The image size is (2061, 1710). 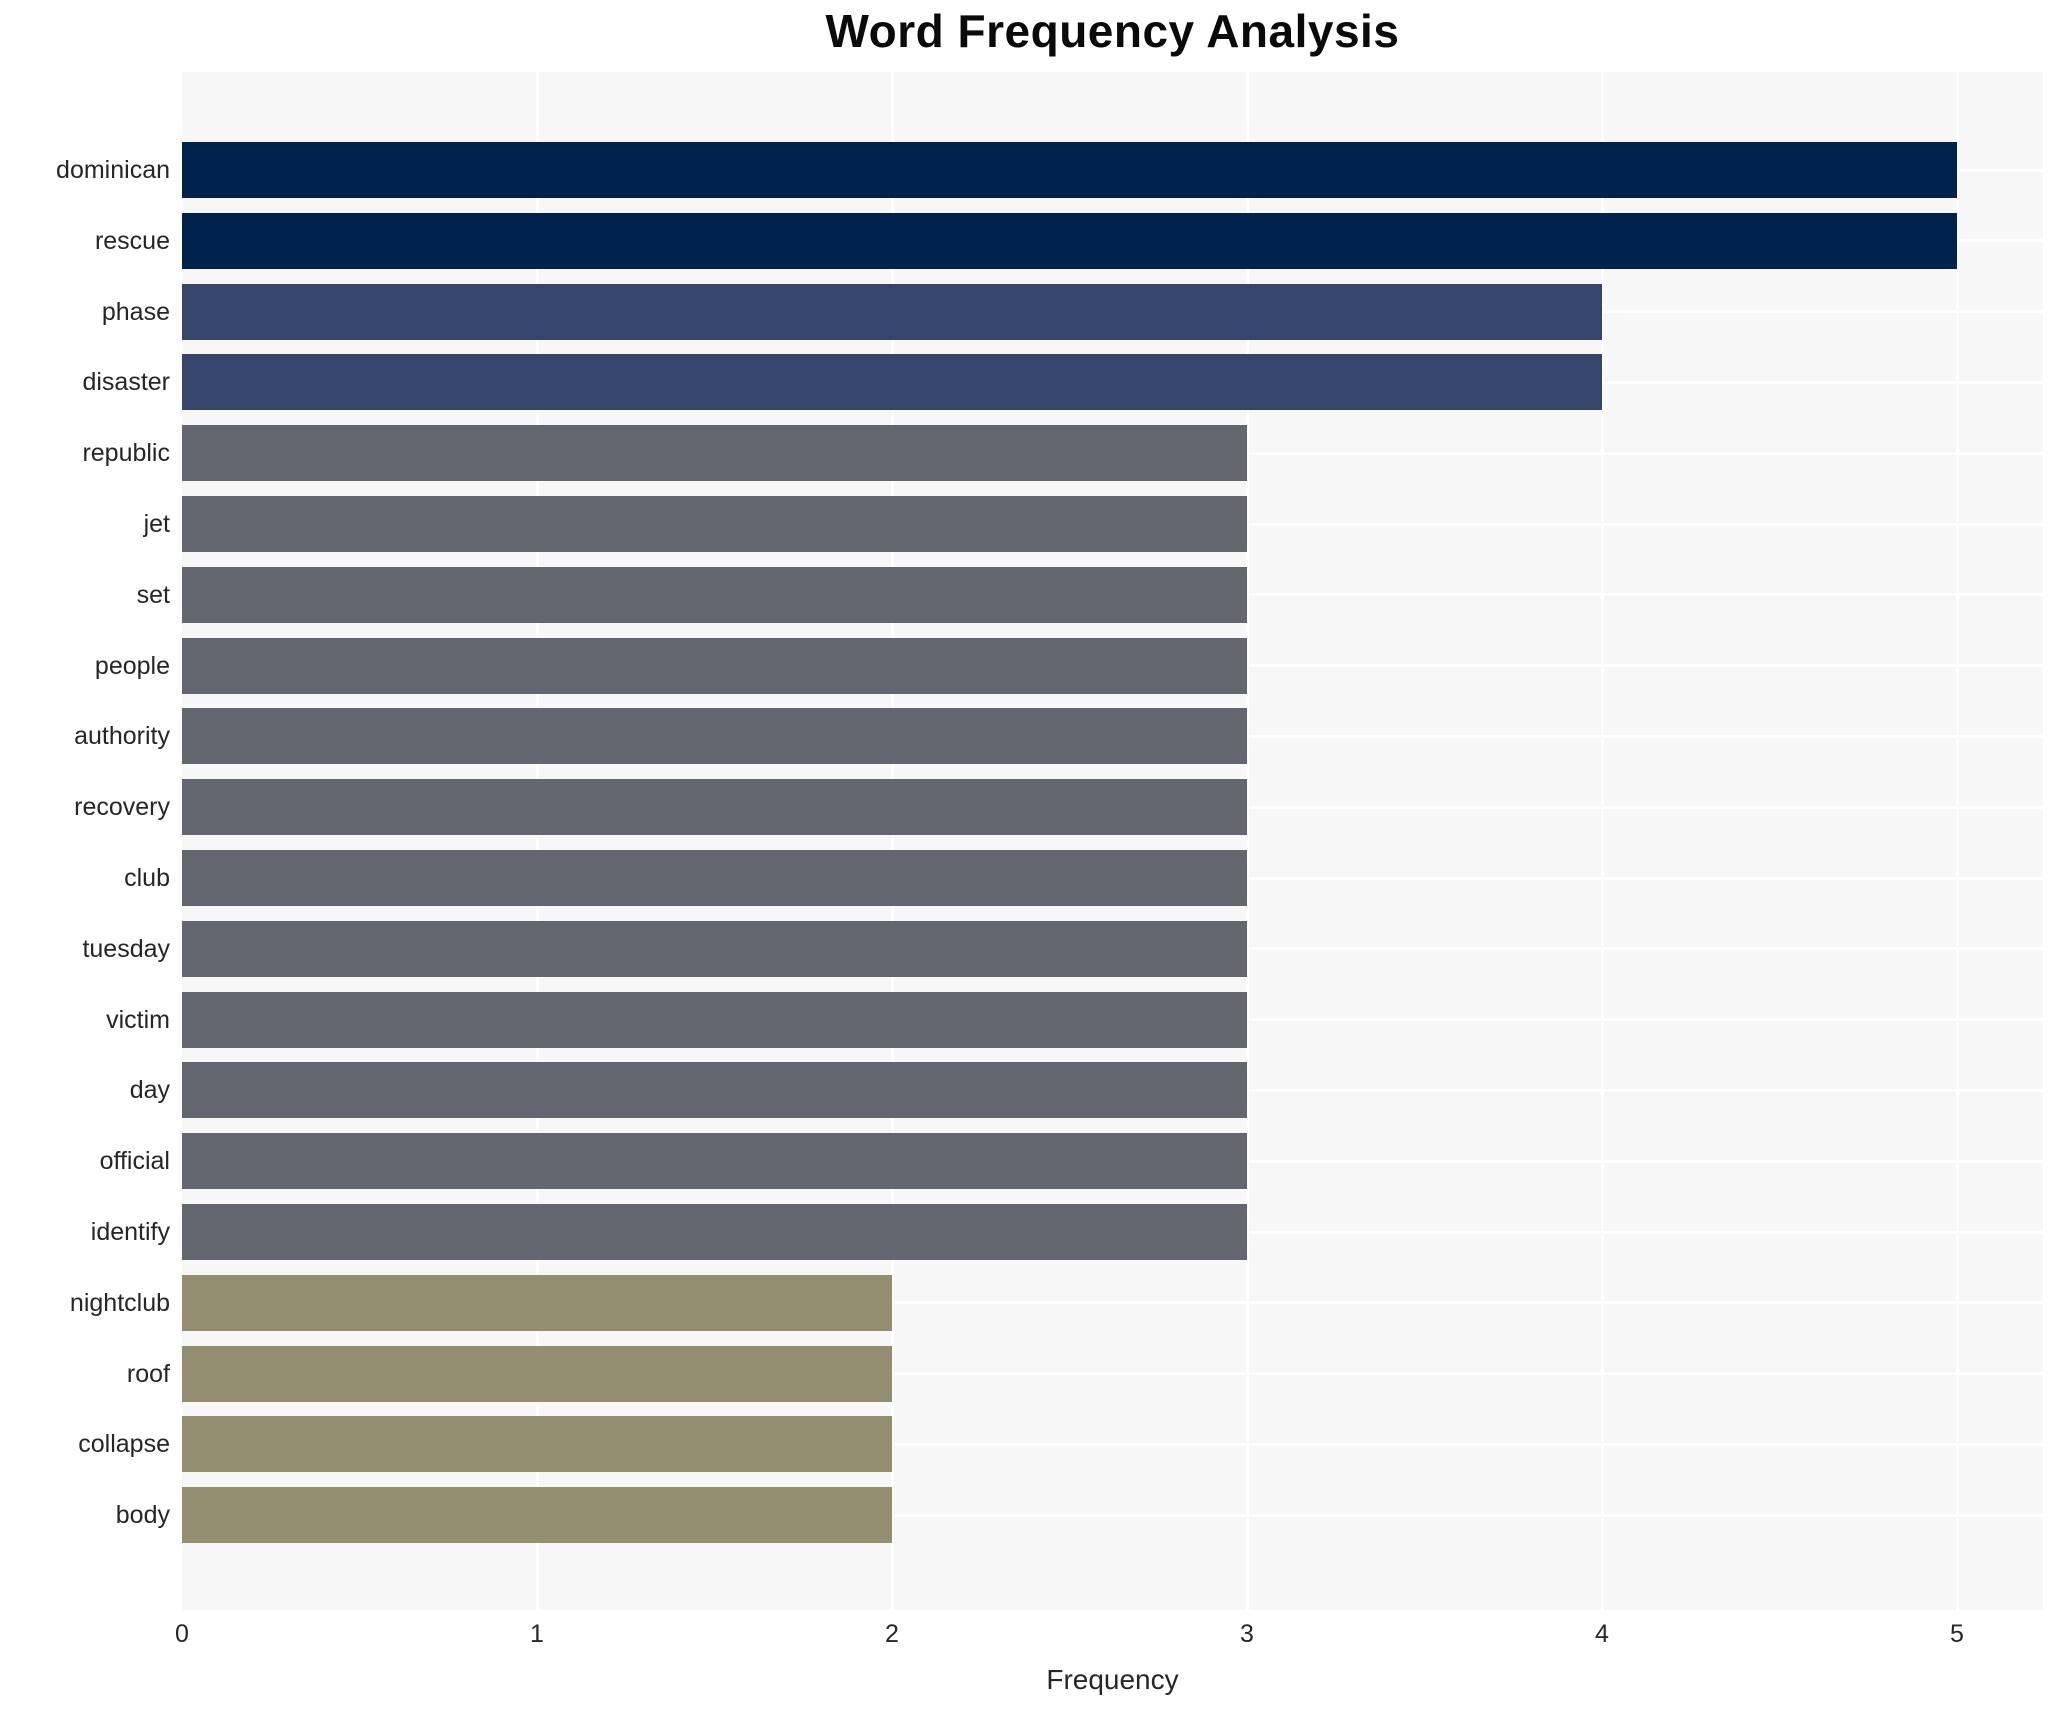 I want to click on bar-republic, so click(x=714, y=453).